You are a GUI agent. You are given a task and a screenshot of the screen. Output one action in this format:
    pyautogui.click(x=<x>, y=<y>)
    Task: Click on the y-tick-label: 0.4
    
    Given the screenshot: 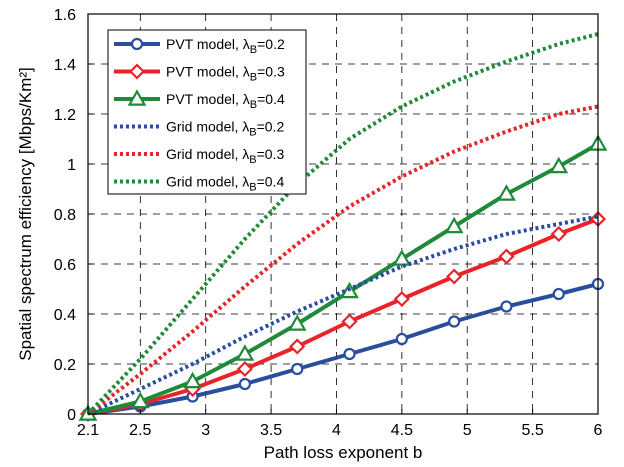 What is the action you would take?
    pyautogui.click(x=65, y=315)
    